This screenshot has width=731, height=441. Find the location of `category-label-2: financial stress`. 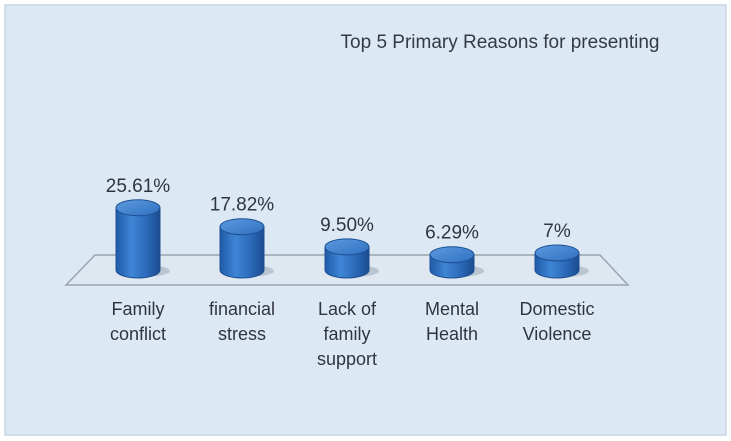

category-label-2: financial stress is located at coordinates (242, 321).